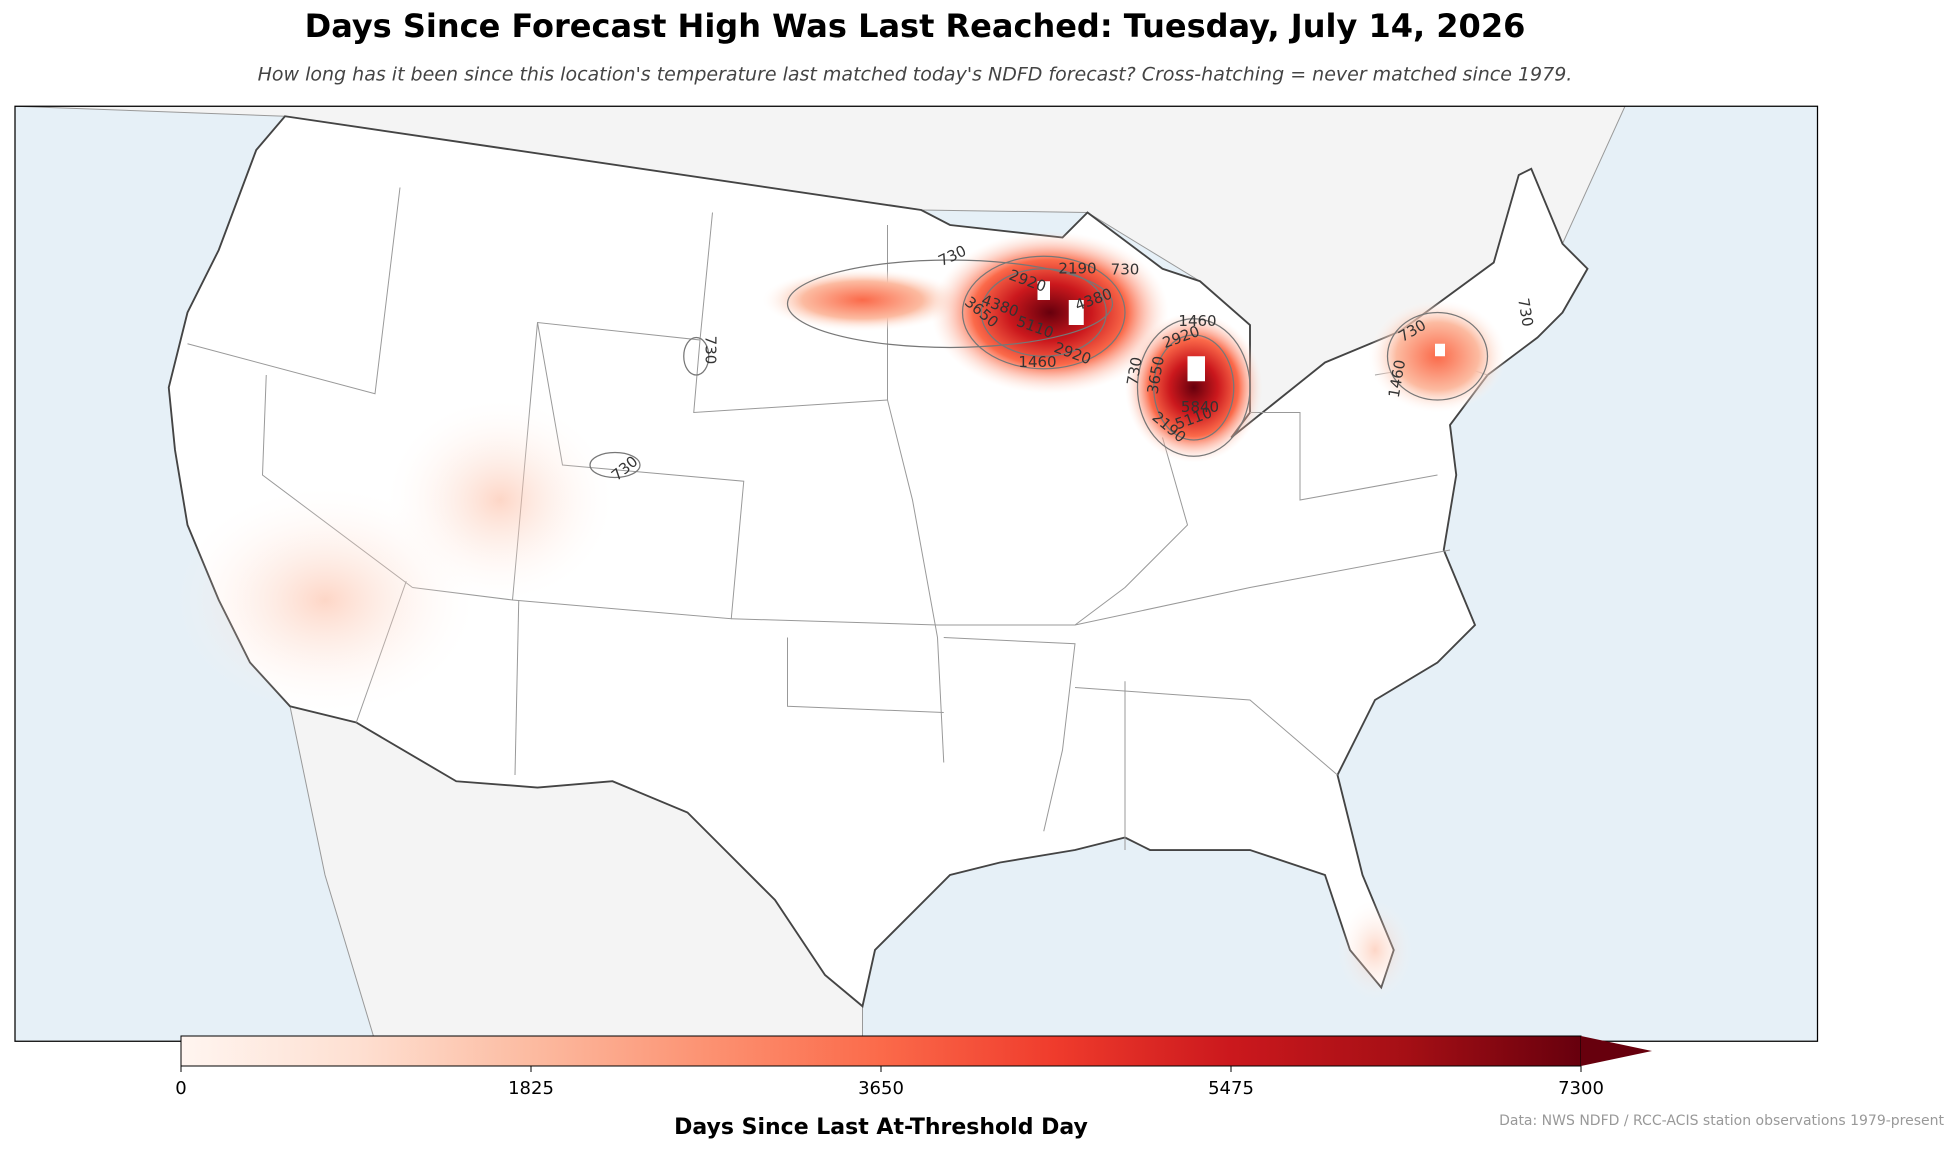 Image resolution: width=1960 pixels, height=1156 pixels. What do you see at coordinates (1231, 1088) in the screenshot?
I see `colorbar-tick-label: 5475` at bounding box center [1231, 1088].